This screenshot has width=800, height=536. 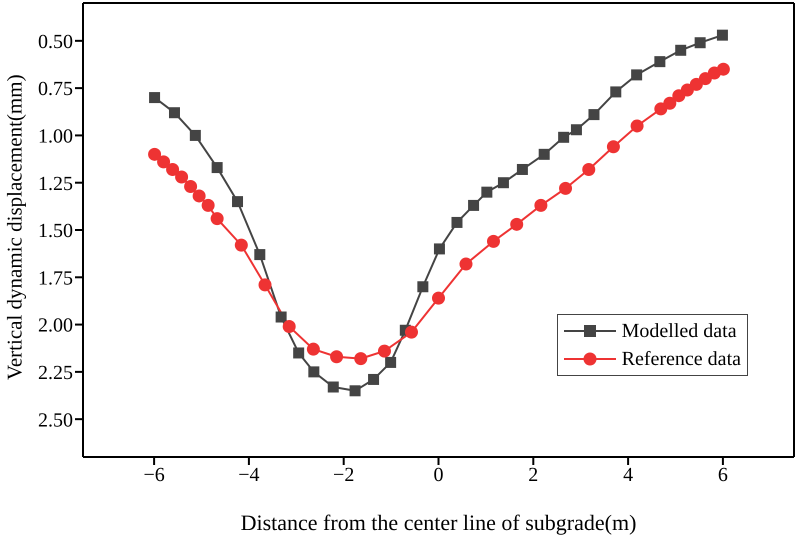 What do you see at coordinates (533, 475) in the screenshot?
I see `x-tick-label: 2` at bounding box center [533, 475].